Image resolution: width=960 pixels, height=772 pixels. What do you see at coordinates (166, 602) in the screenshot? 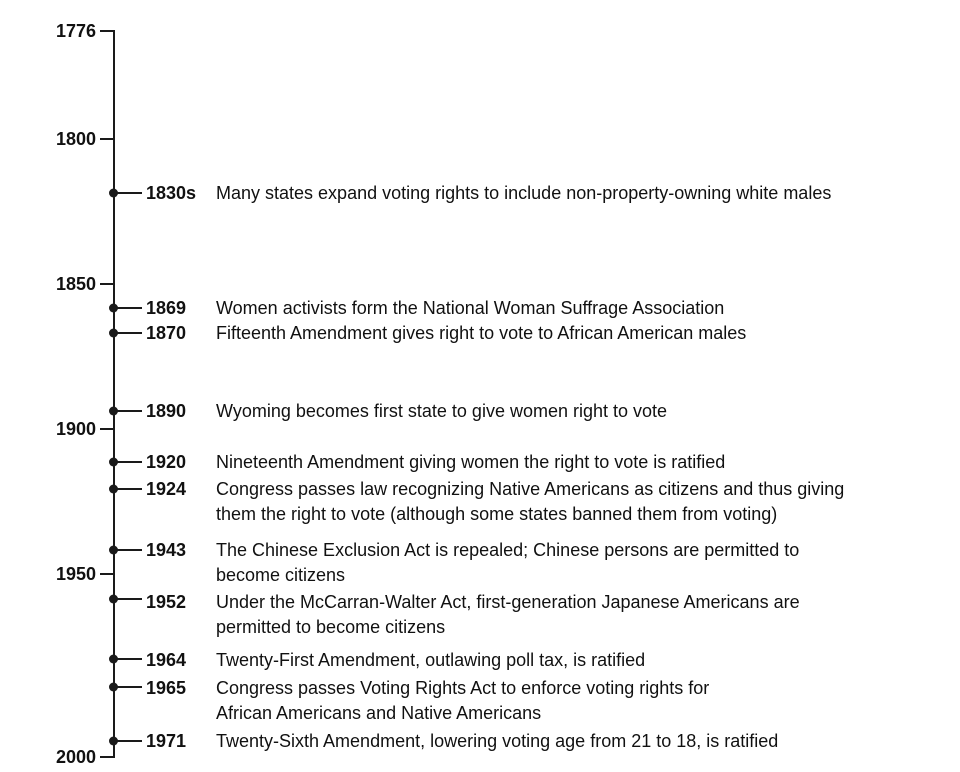
I see `event-year: 1952` at bounding box center [166, 602].